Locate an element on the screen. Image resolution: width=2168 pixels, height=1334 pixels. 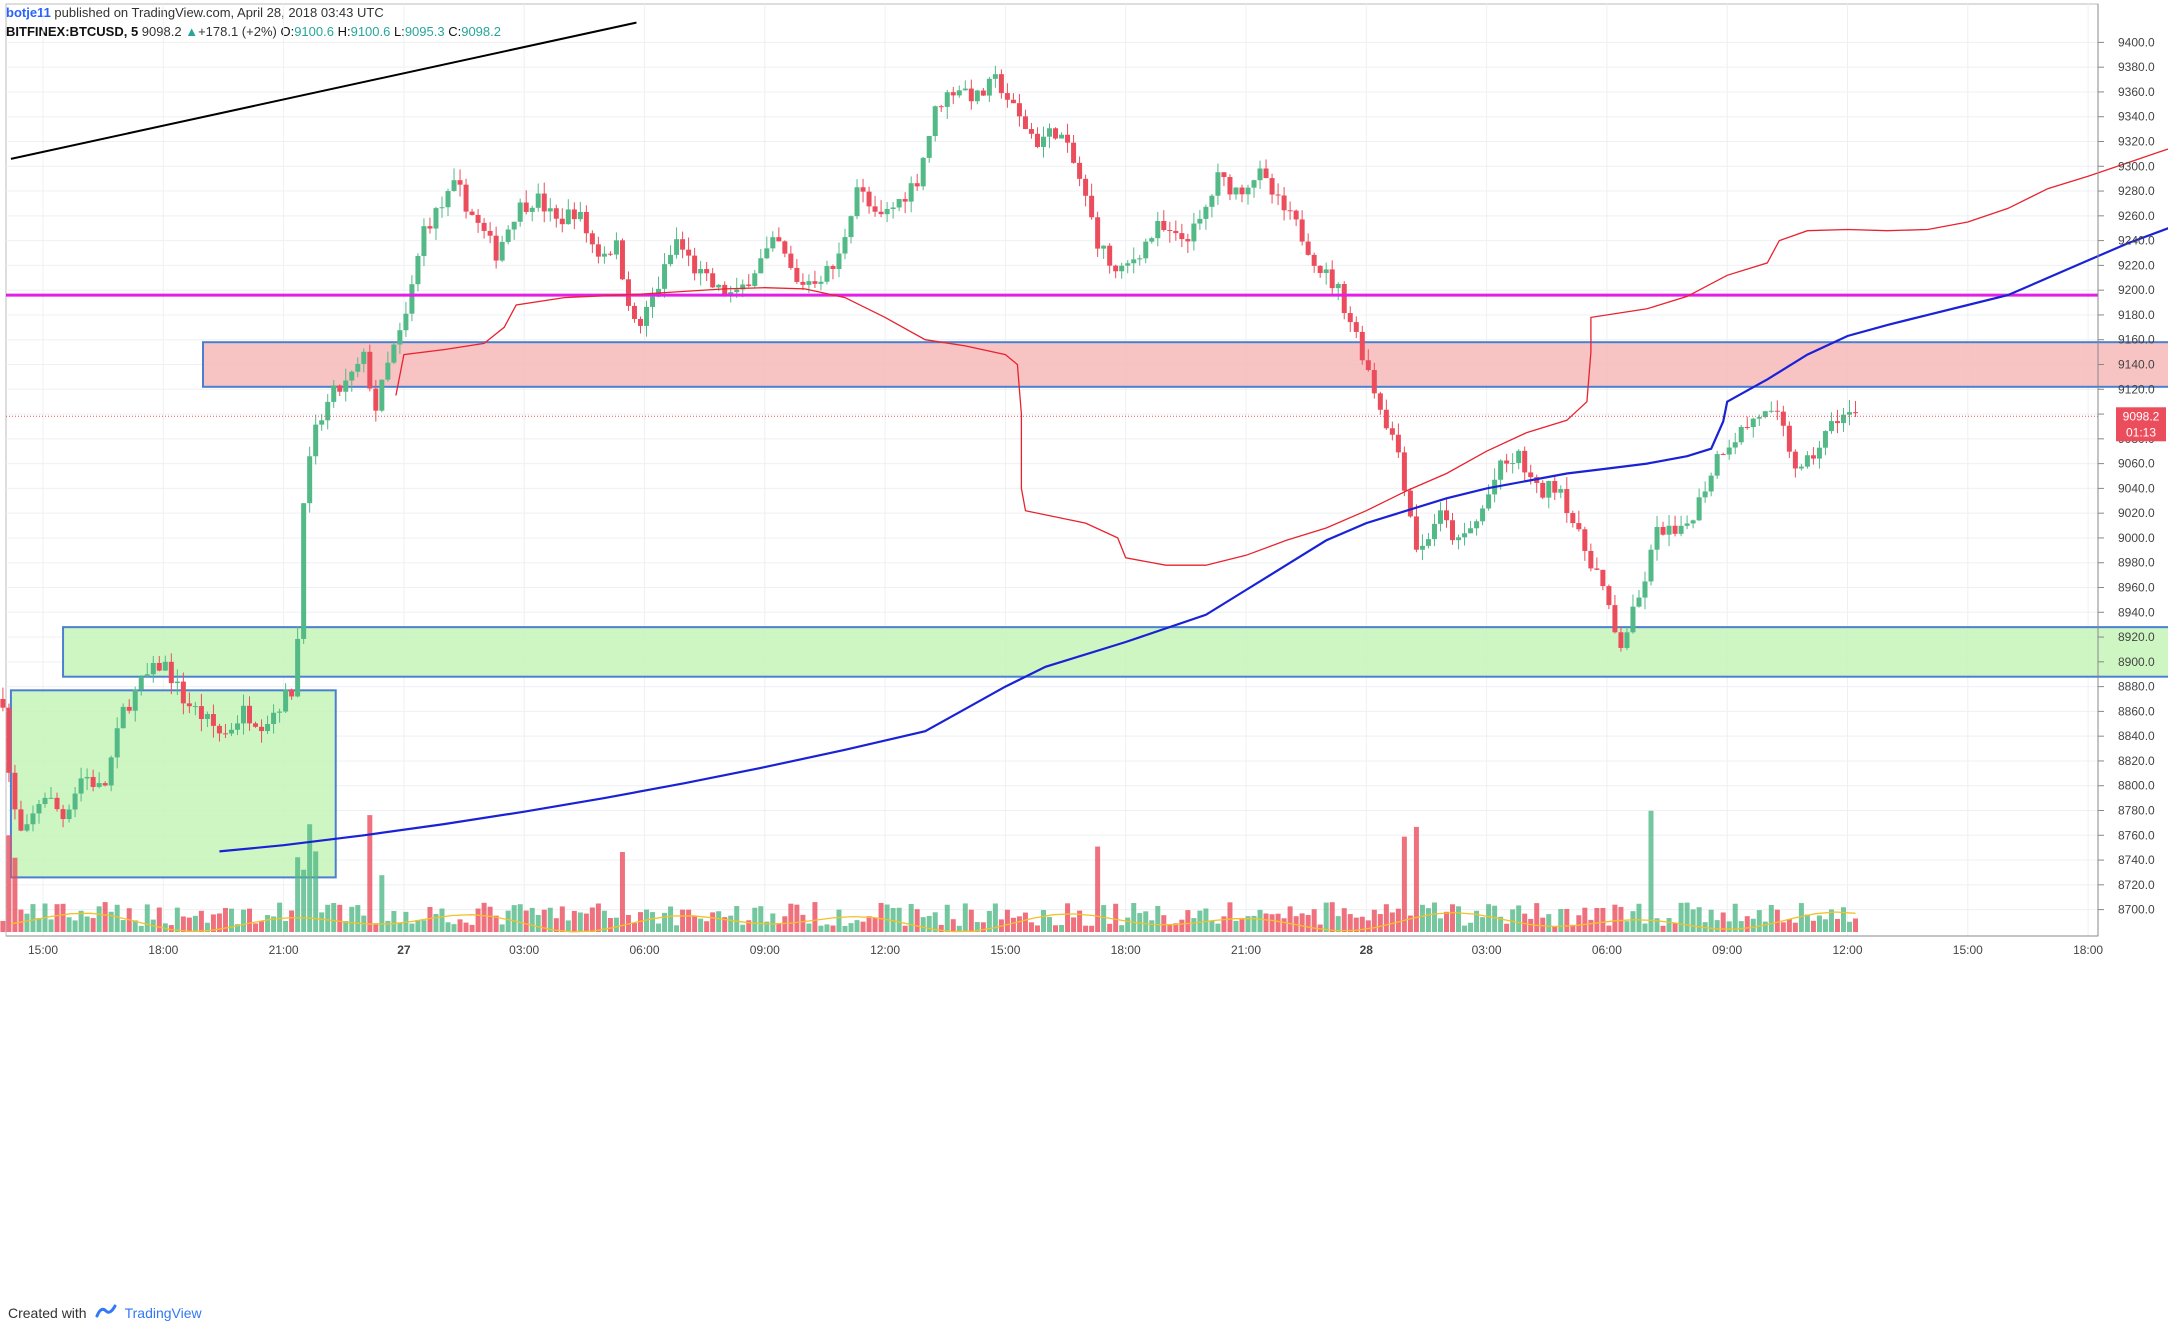
price-tick-label: 8820.0 is located at coordinates (2136, 761).